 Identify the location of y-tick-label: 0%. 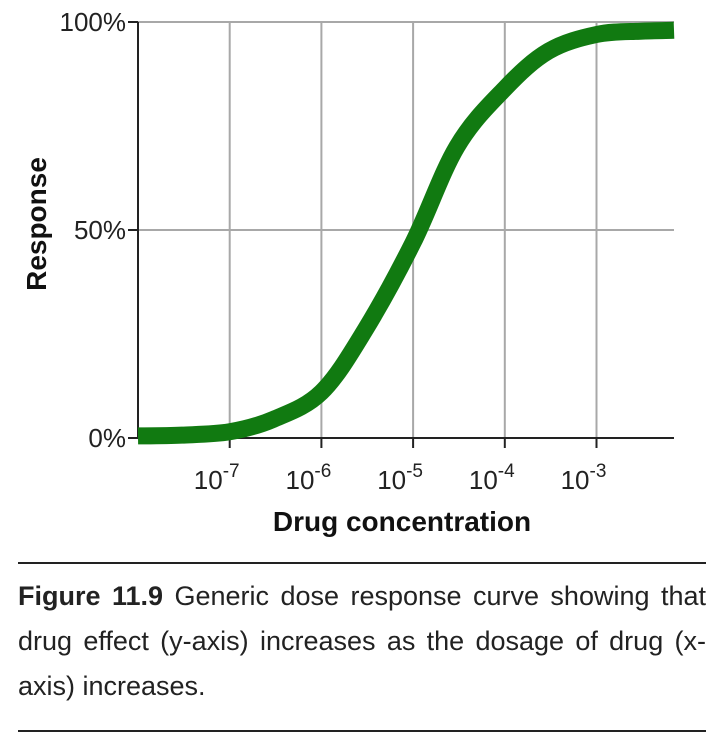
(107, 438).